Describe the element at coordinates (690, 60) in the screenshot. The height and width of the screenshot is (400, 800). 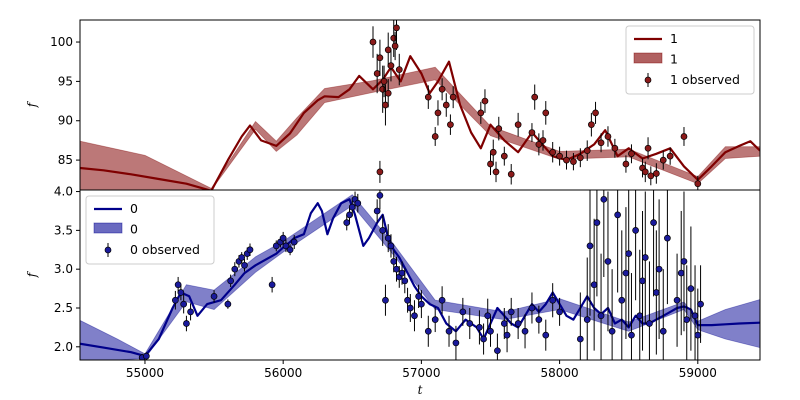
I see `legend-top: 1 1 1 observed` at that location.